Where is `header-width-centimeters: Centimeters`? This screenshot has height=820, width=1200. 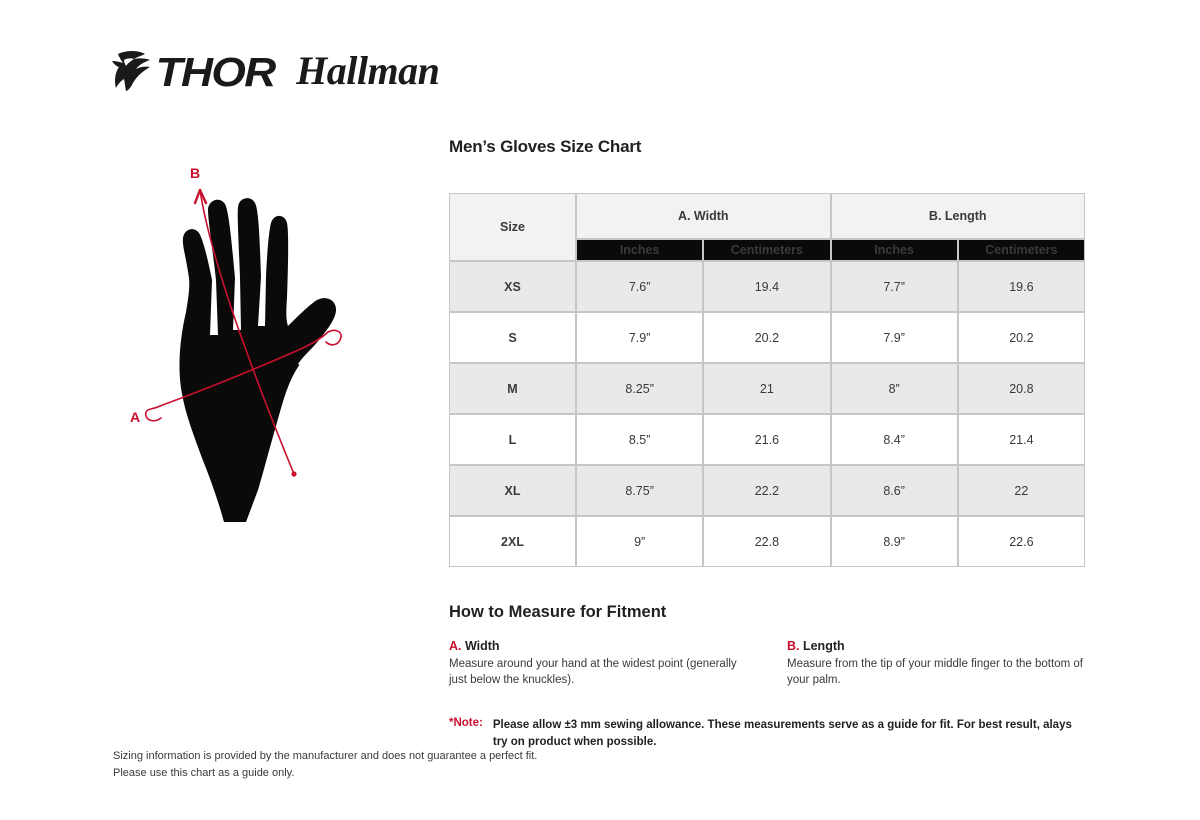 header-width-centimeters: Centimeters is located at coordinates (767, 250).